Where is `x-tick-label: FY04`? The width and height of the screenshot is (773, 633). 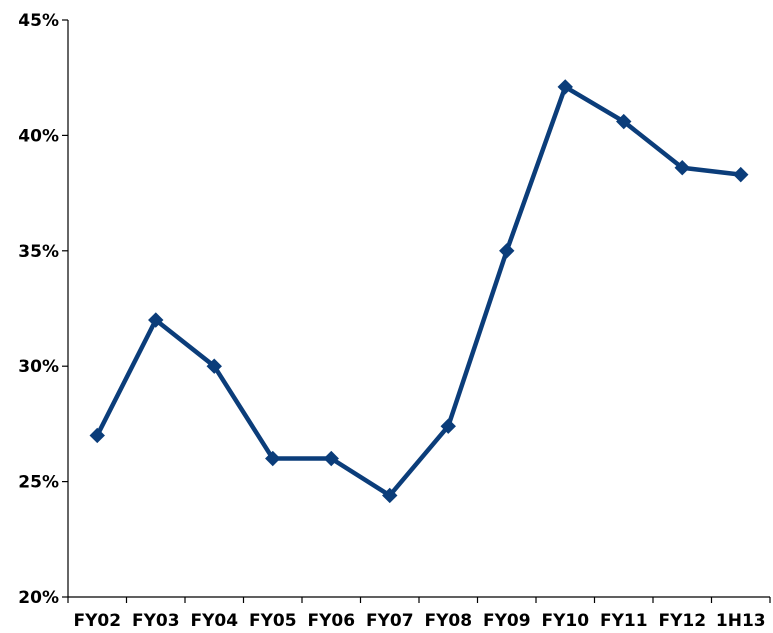
x-tick-label: FY04 is located at coordinates (214, 621).